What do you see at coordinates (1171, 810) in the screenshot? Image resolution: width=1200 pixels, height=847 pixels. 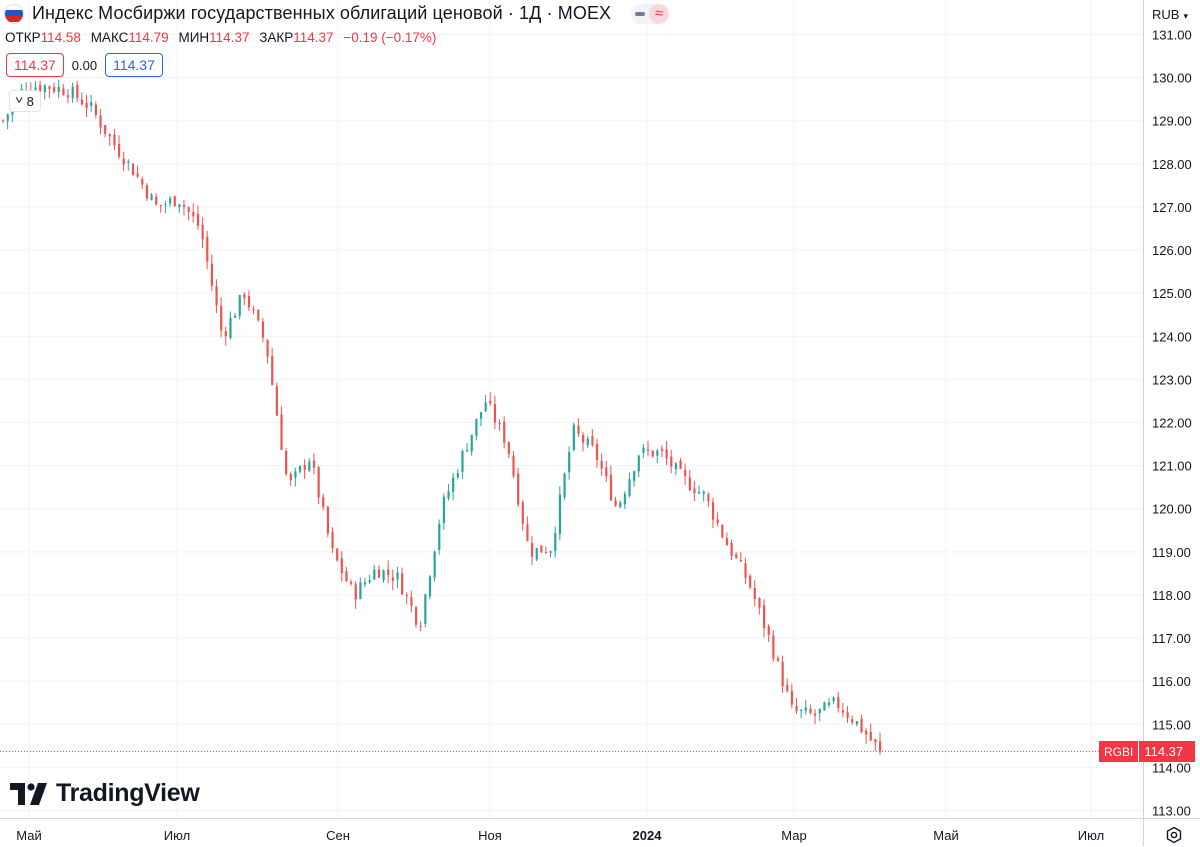 I see `y-tick-label: 113.00` at bounding box center [1171, 810].